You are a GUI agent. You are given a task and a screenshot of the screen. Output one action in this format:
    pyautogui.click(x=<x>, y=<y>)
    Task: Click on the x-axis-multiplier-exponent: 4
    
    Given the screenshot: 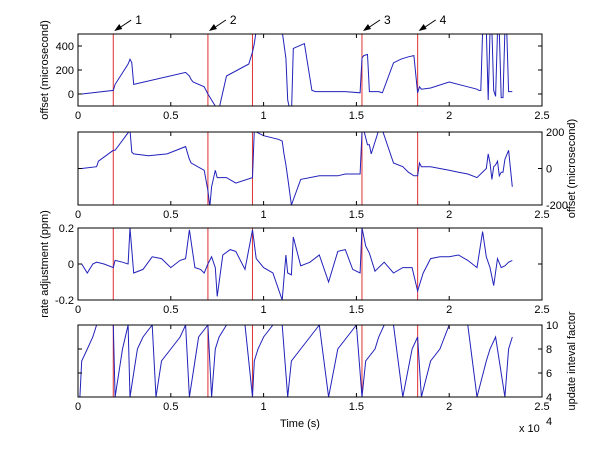 What is the action you would take?
    pyautogui.click(x=549, y=422)
    